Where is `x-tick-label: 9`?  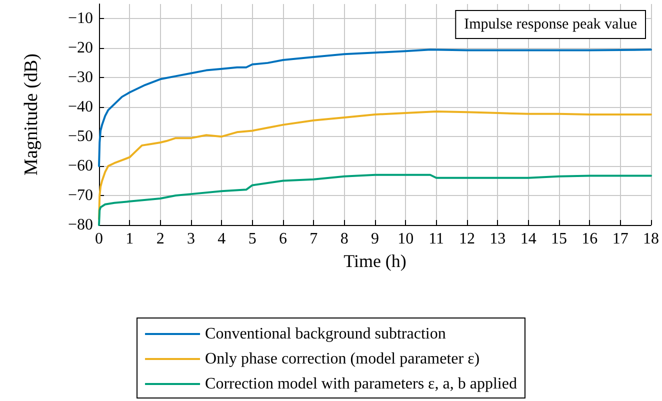
x-tick-label: 9 is located at coordinates (375, 239).